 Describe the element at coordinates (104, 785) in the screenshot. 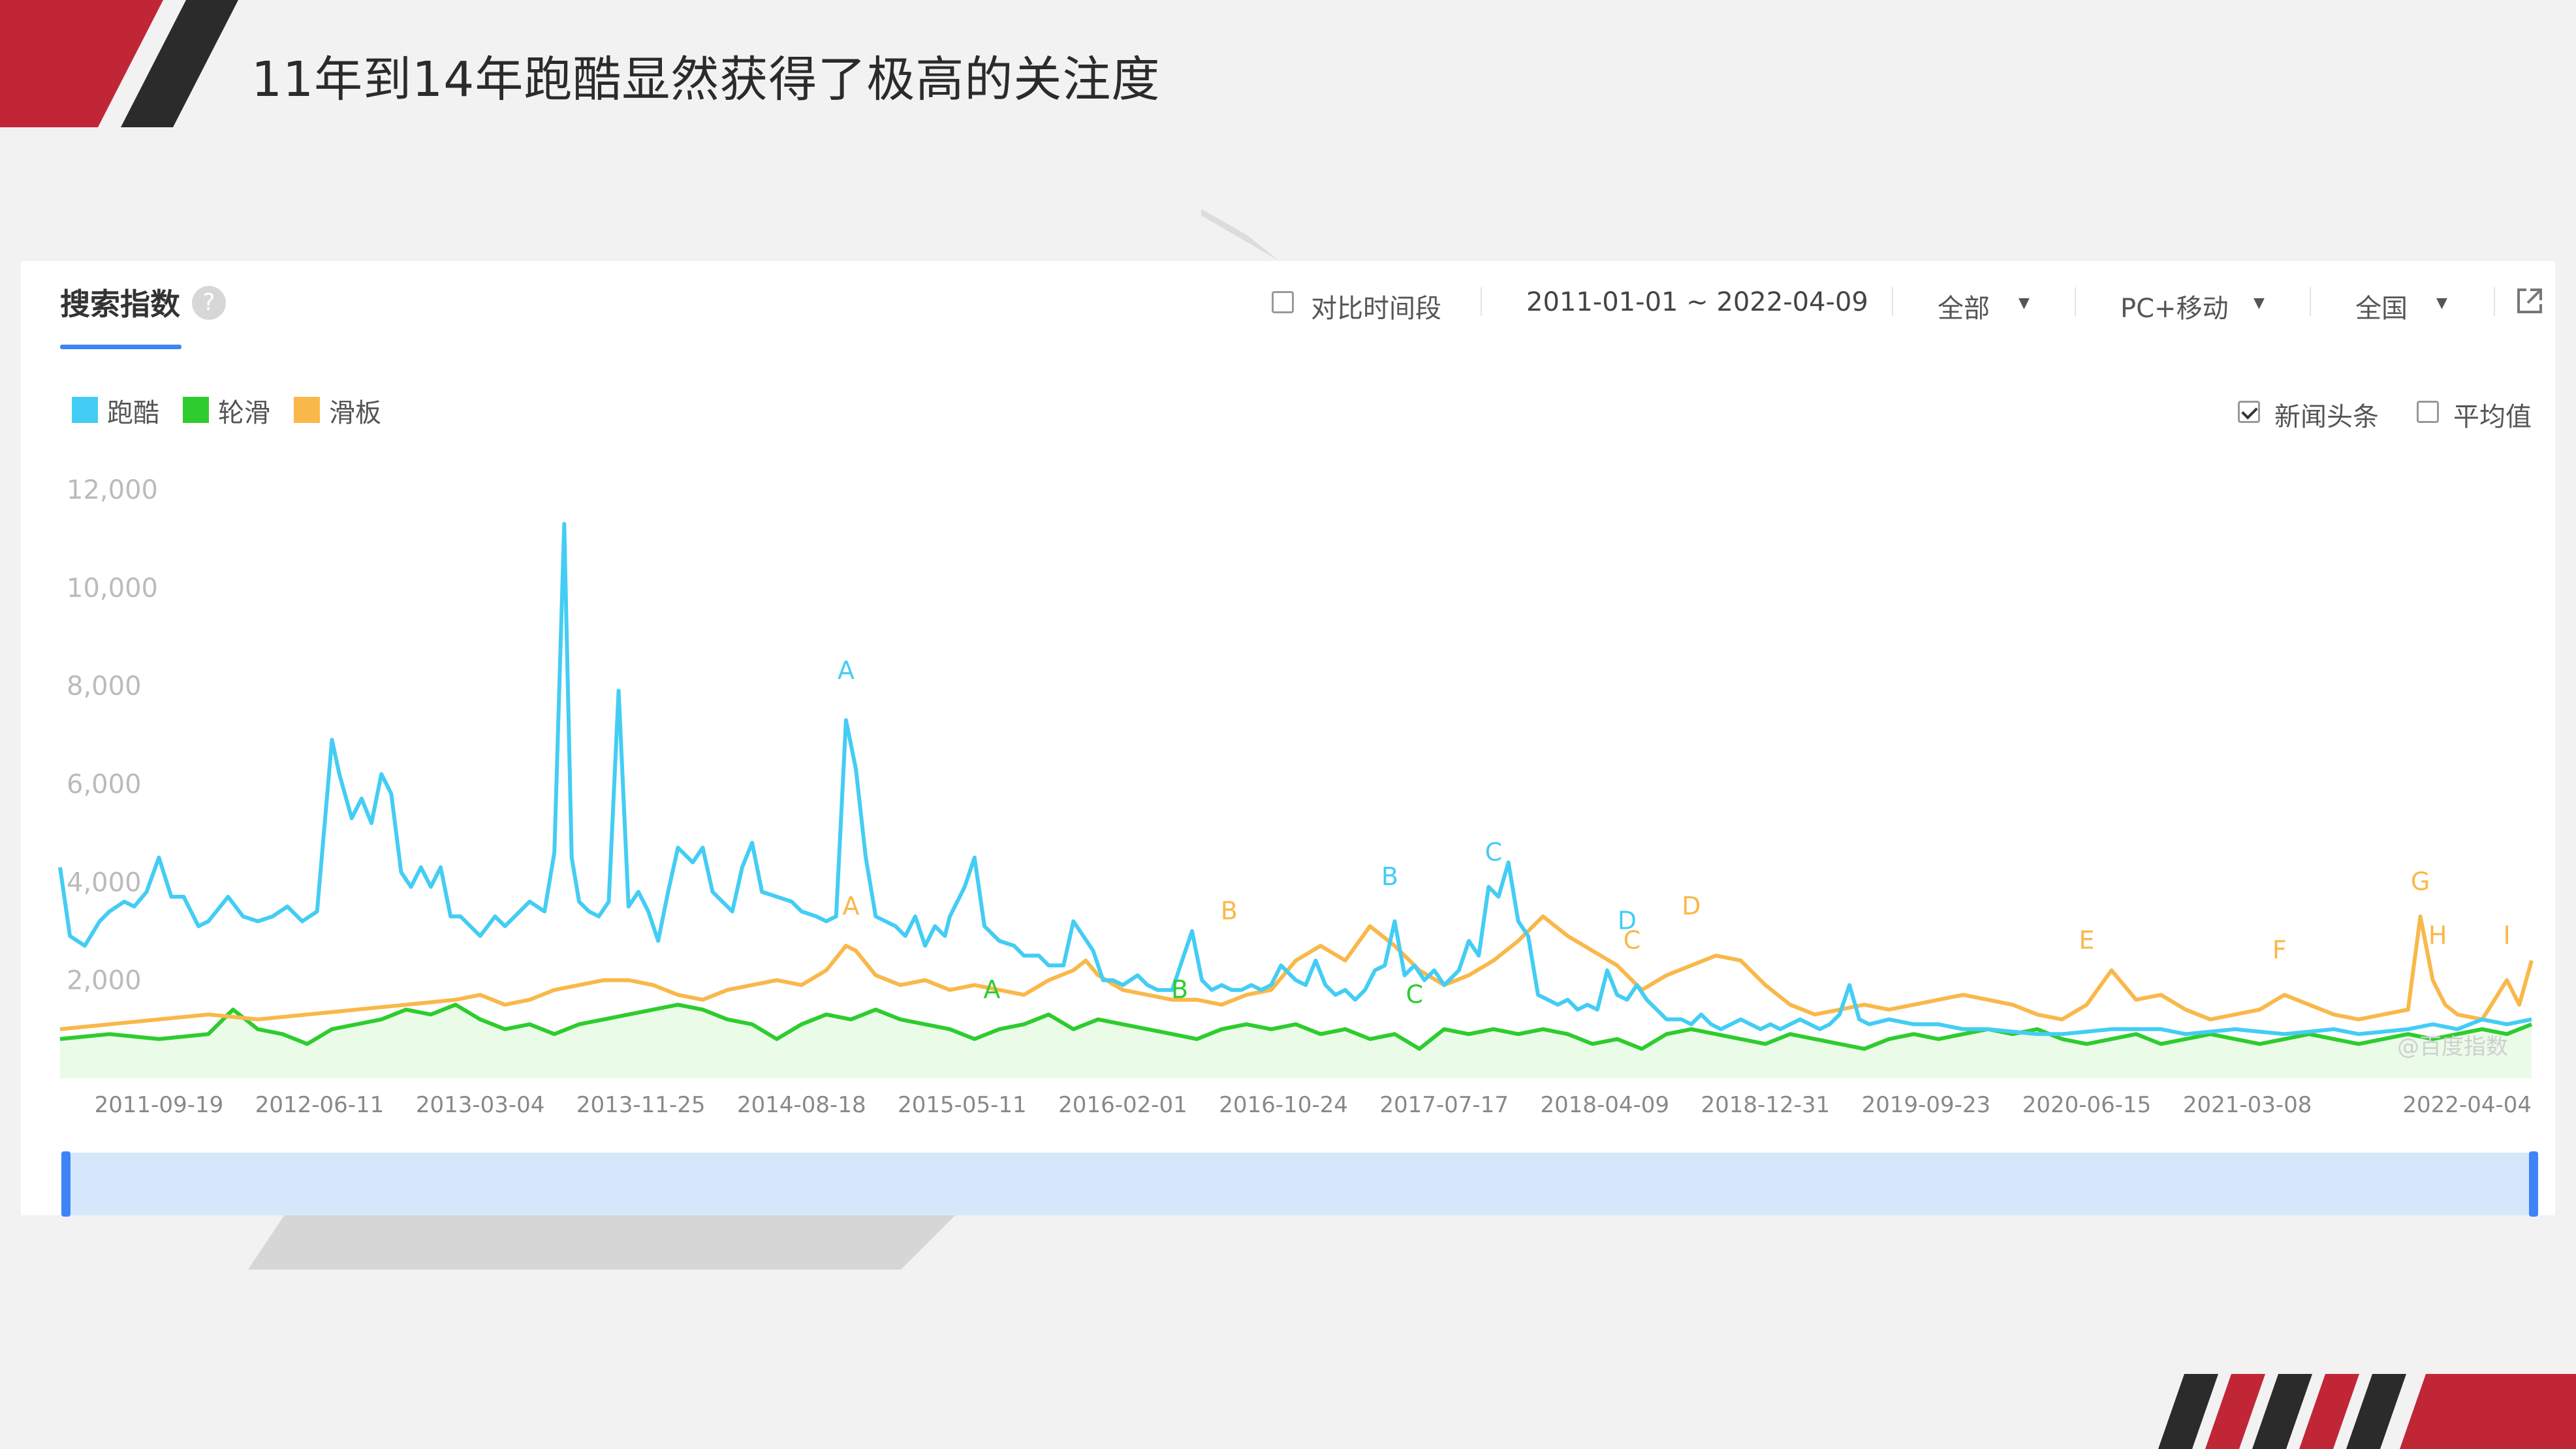

I see `y-tick-label: 6,000` at that location.